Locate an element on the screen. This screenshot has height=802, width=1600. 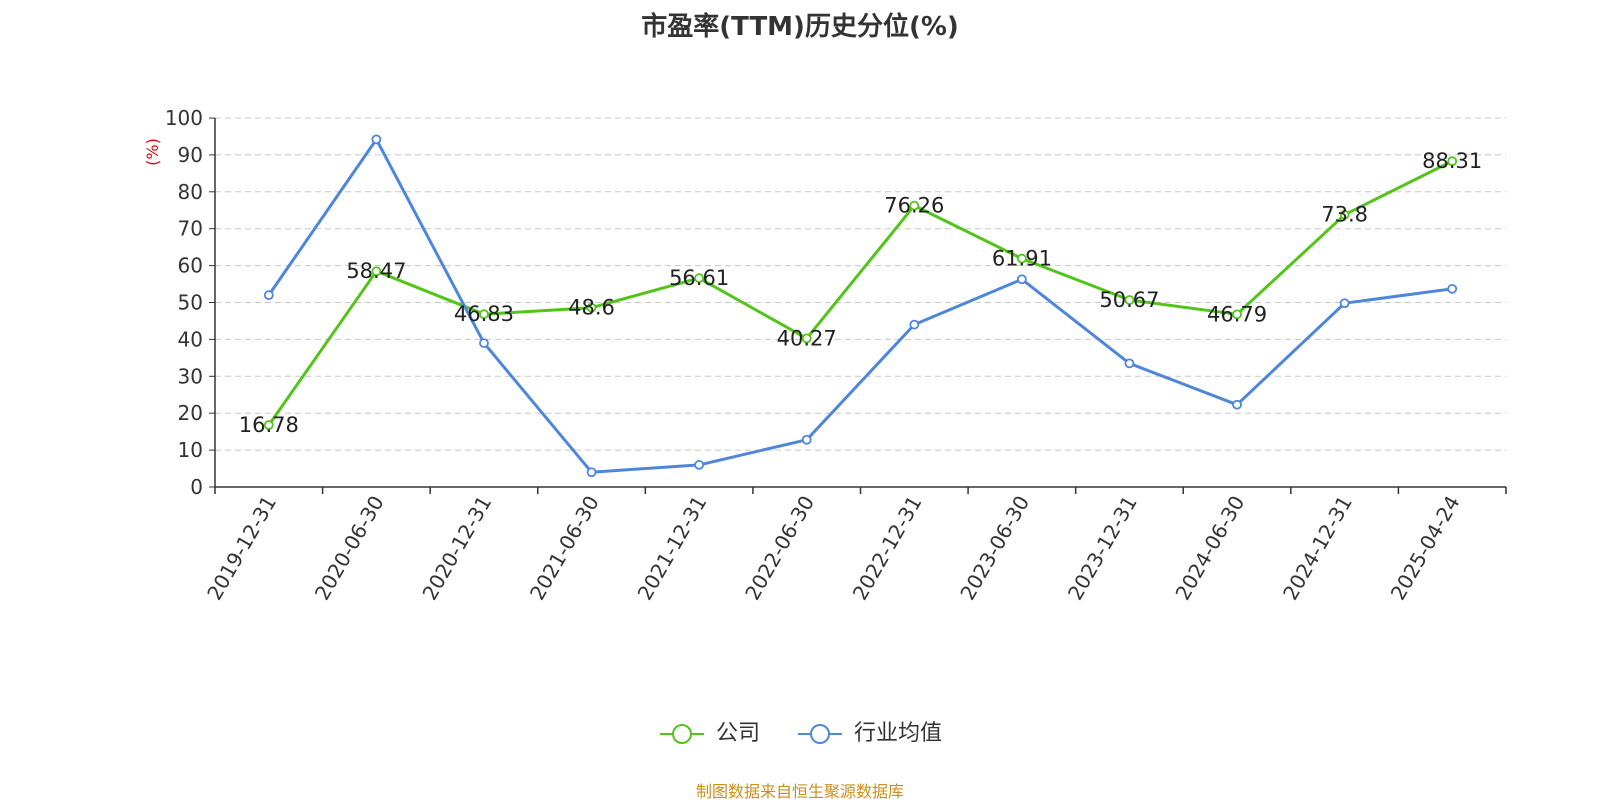
data-label: 76.26 is located at coordinates (914, 206).